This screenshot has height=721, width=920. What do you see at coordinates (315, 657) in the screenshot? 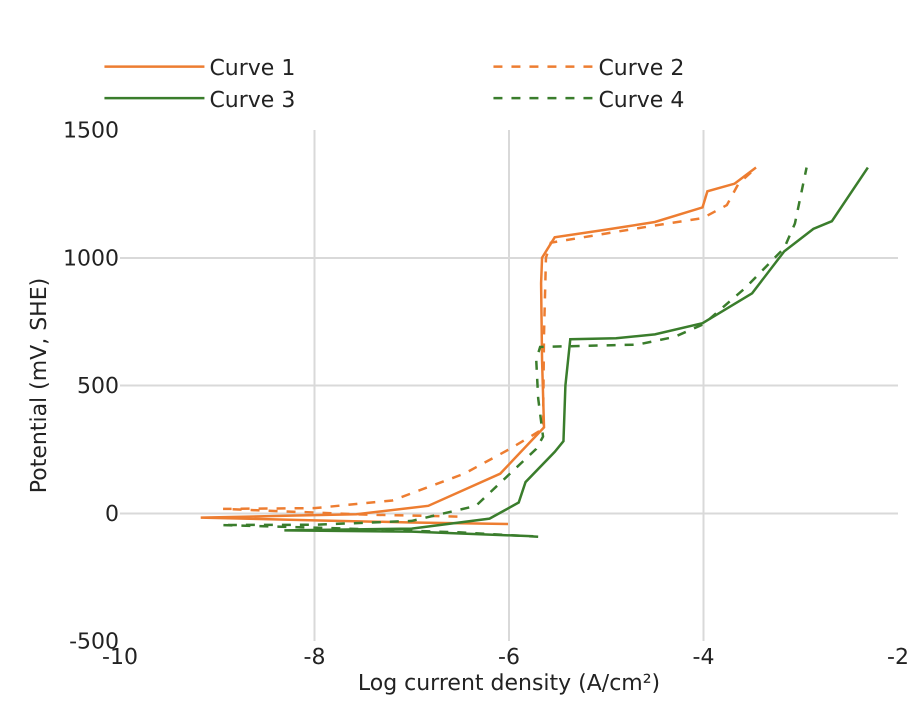
I see `x-tick-label: -8` at bounding box center [315, 657].